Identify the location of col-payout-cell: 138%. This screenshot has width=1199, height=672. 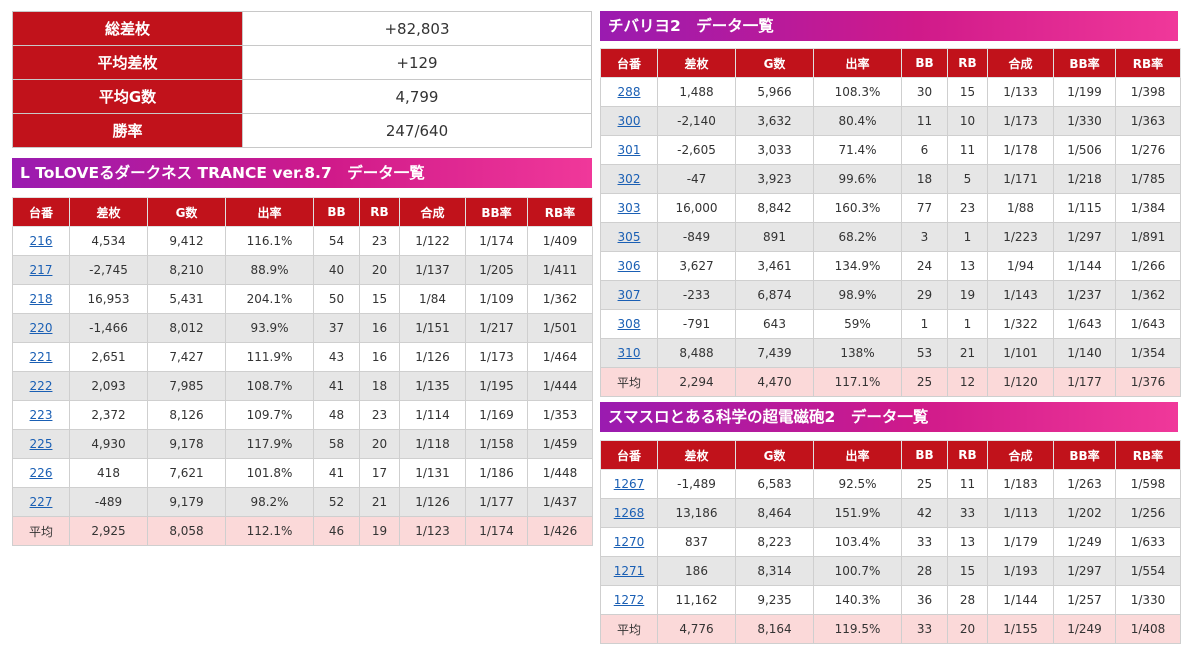
(857, 353).